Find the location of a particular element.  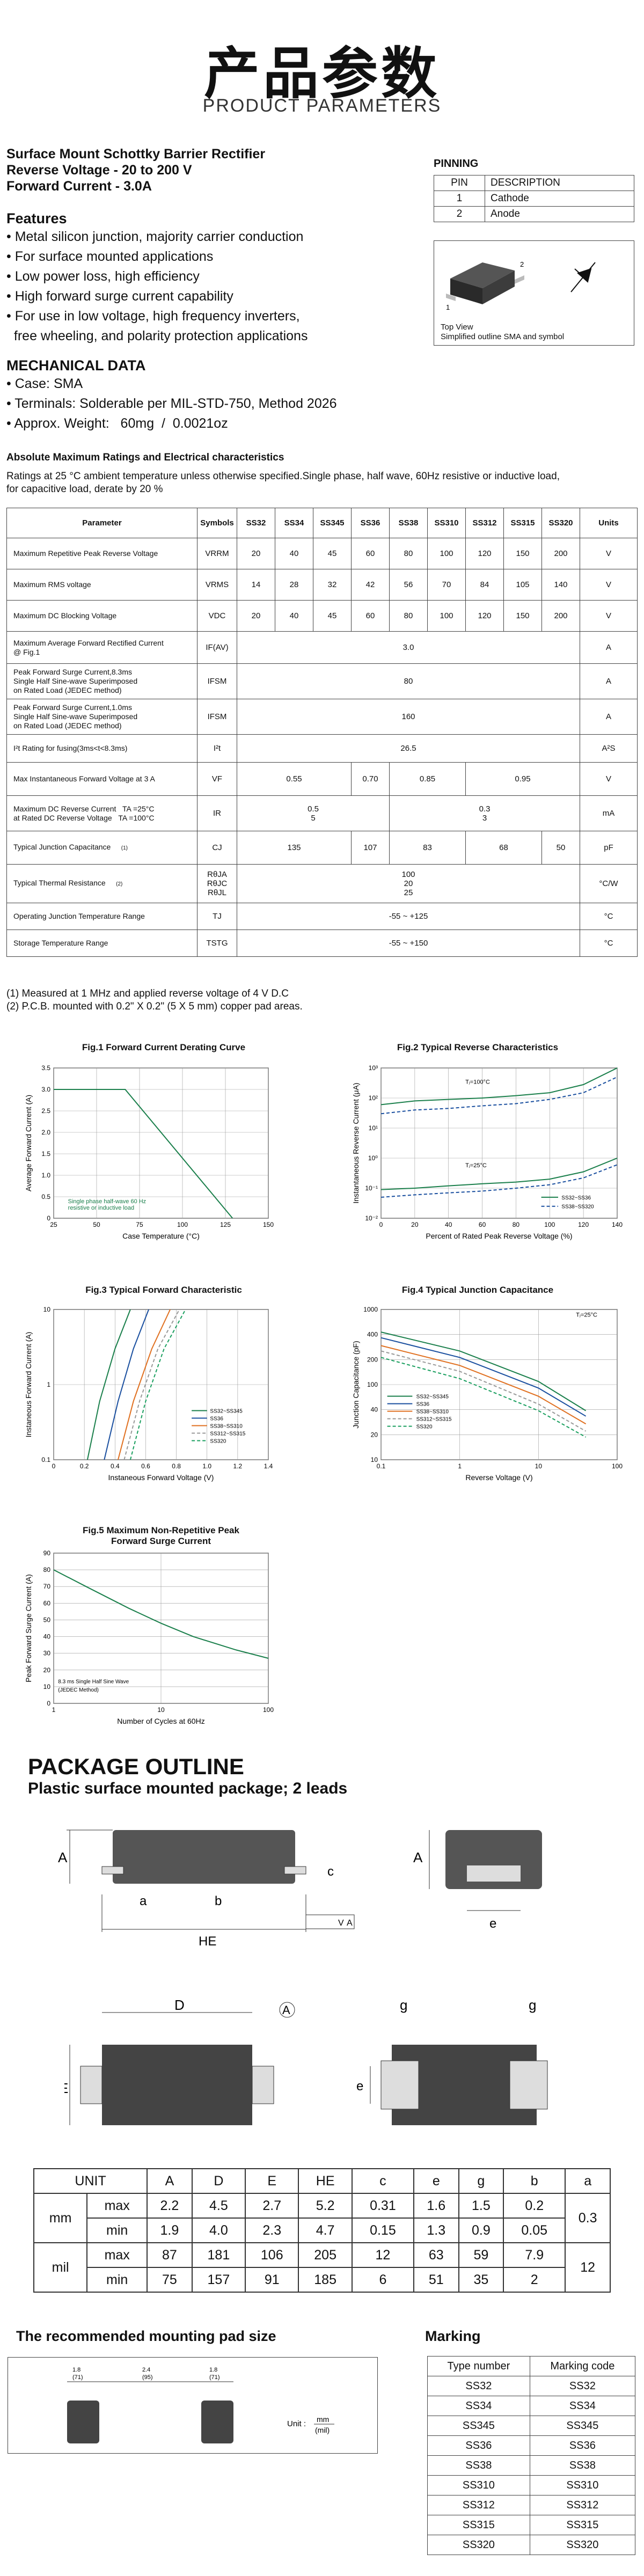

outline-subtitle: Plastic surface mounted package; 2 leads is located at coordinates (188, 1788).